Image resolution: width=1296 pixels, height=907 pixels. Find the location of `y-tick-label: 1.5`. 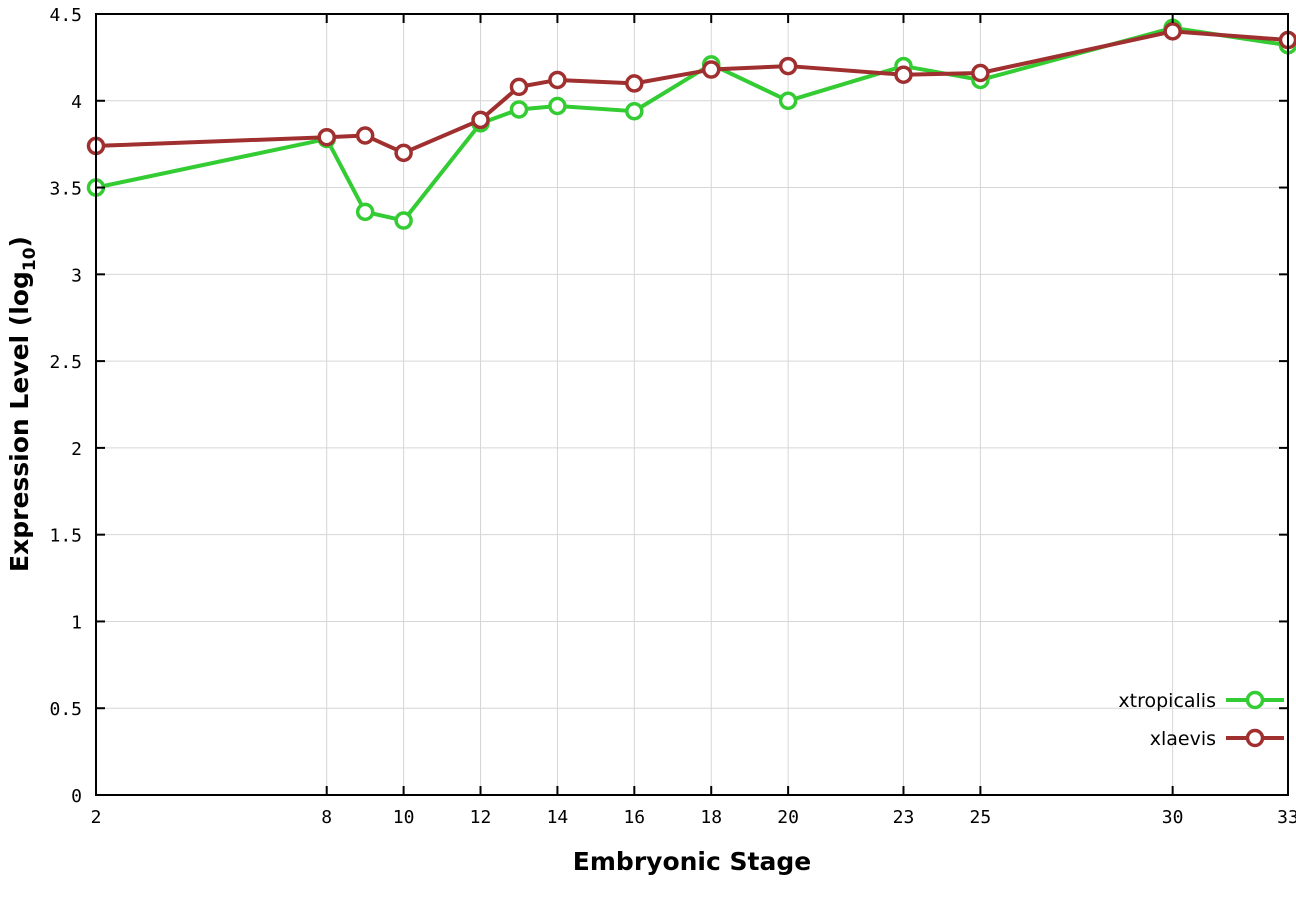

y-tick-label: 1.5 is located at coordinates (65, 536).